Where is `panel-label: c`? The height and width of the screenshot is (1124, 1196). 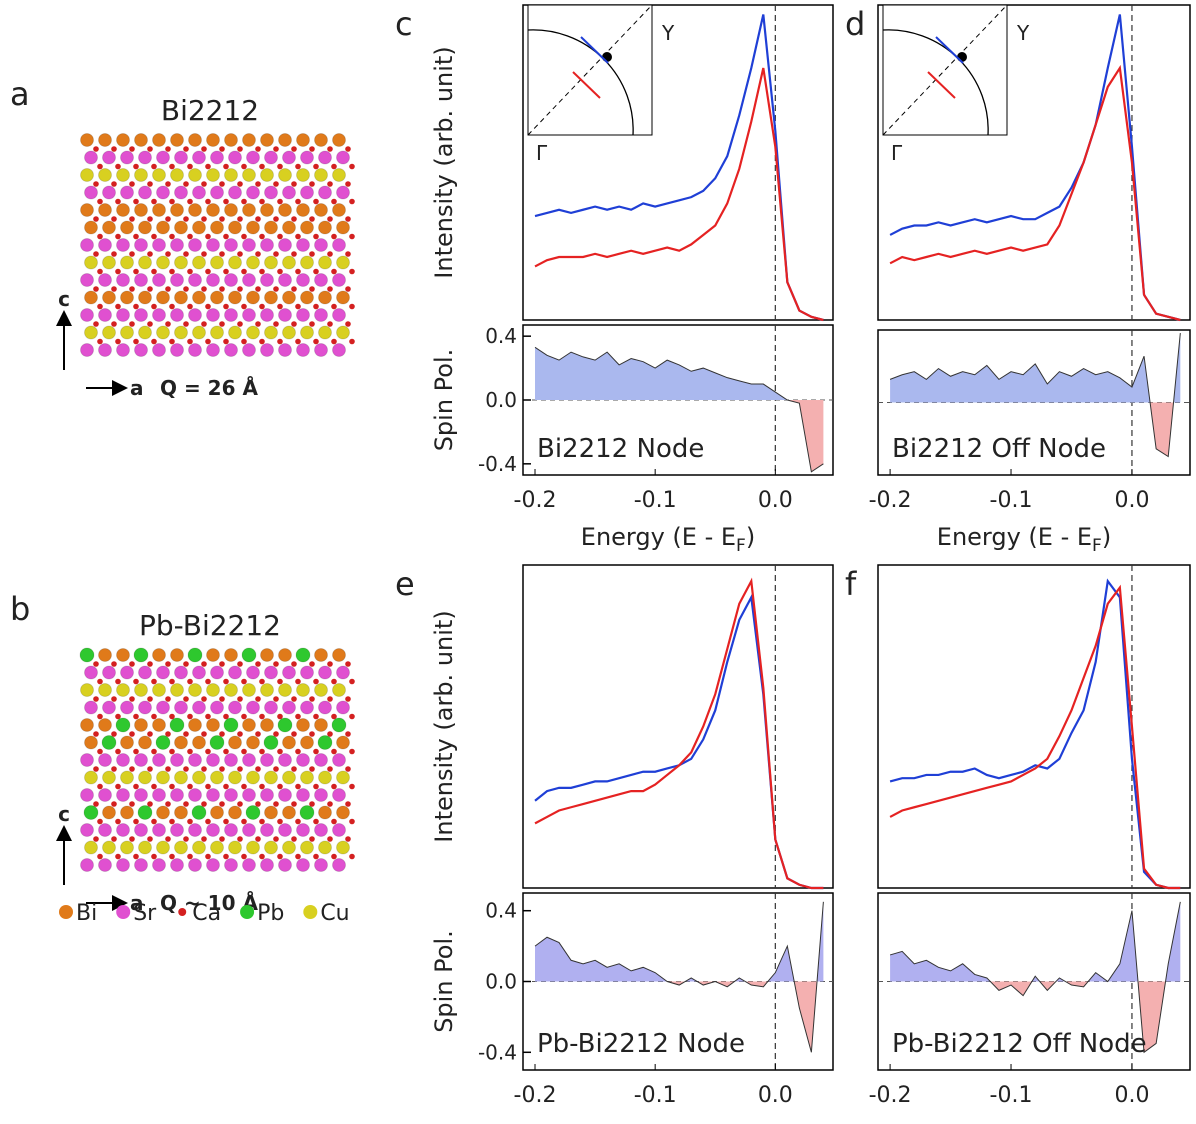
panel-label: c is located at coordinates (404, 24).